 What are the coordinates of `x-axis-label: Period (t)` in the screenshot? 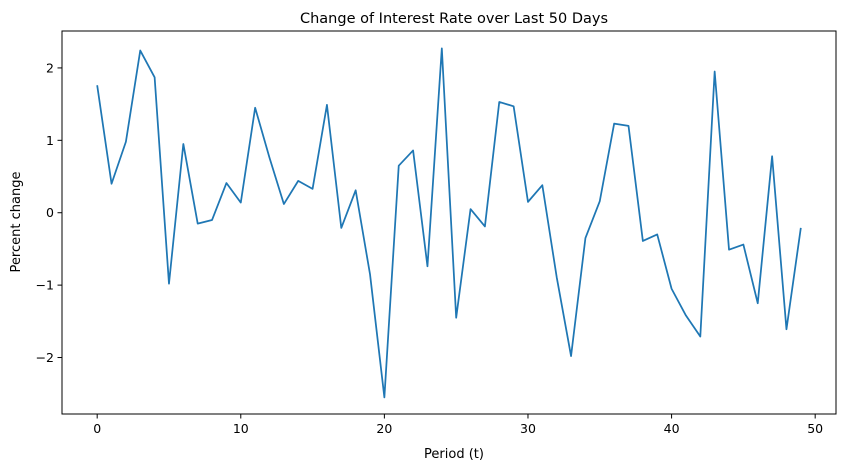 It's located at (454, 454).